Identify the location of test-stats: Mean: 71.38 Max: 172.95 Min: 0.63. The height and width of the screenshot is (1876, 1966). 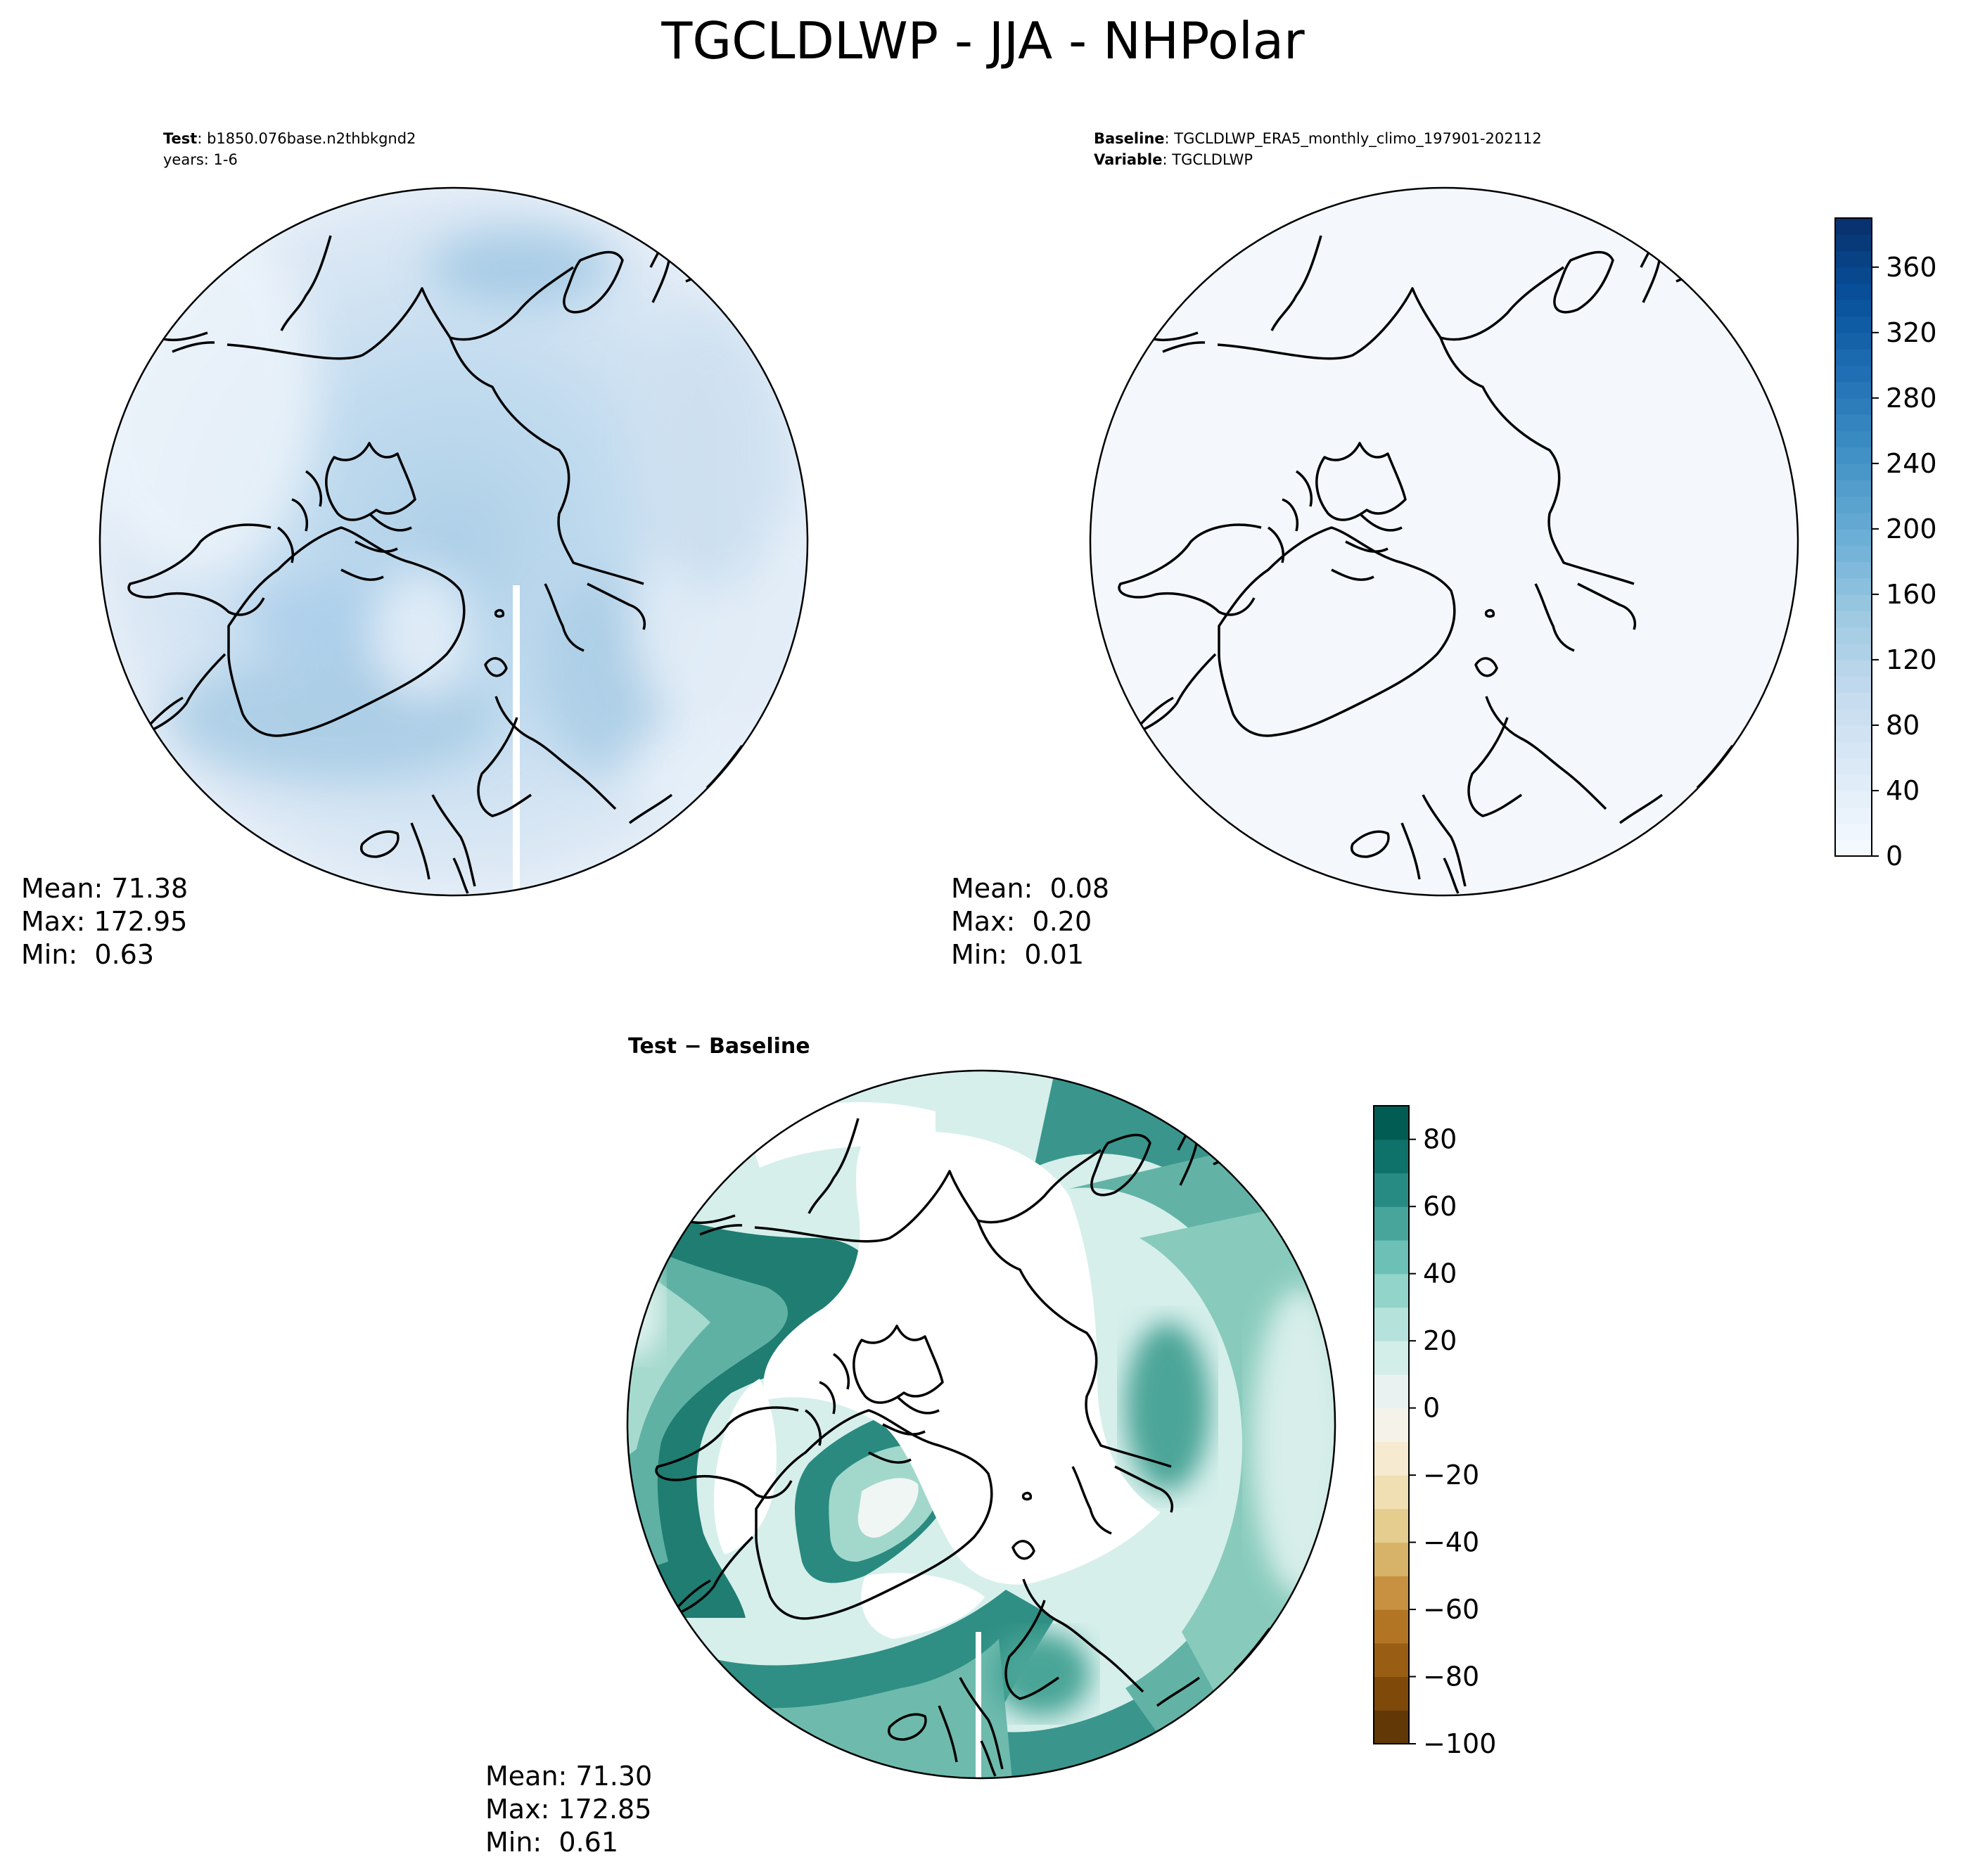
(104, 921).